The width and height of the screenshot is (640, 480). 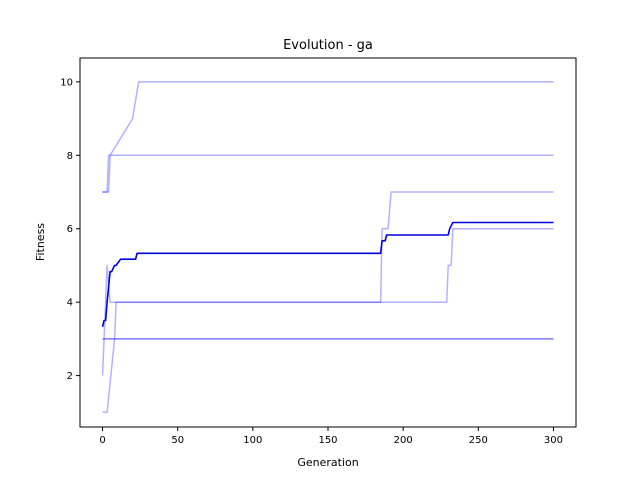 What do you see at coordinates (70, 376) in the screenshot?
I see `y-tick-label: 2` at bounding box center [70, 376].